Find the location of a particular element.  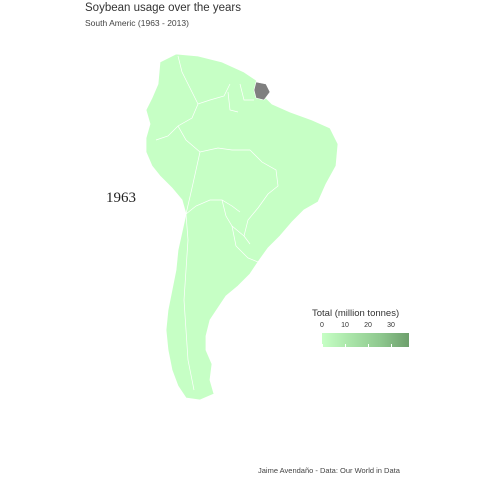

legend-tick-marks is located at coordinates (365, 340).